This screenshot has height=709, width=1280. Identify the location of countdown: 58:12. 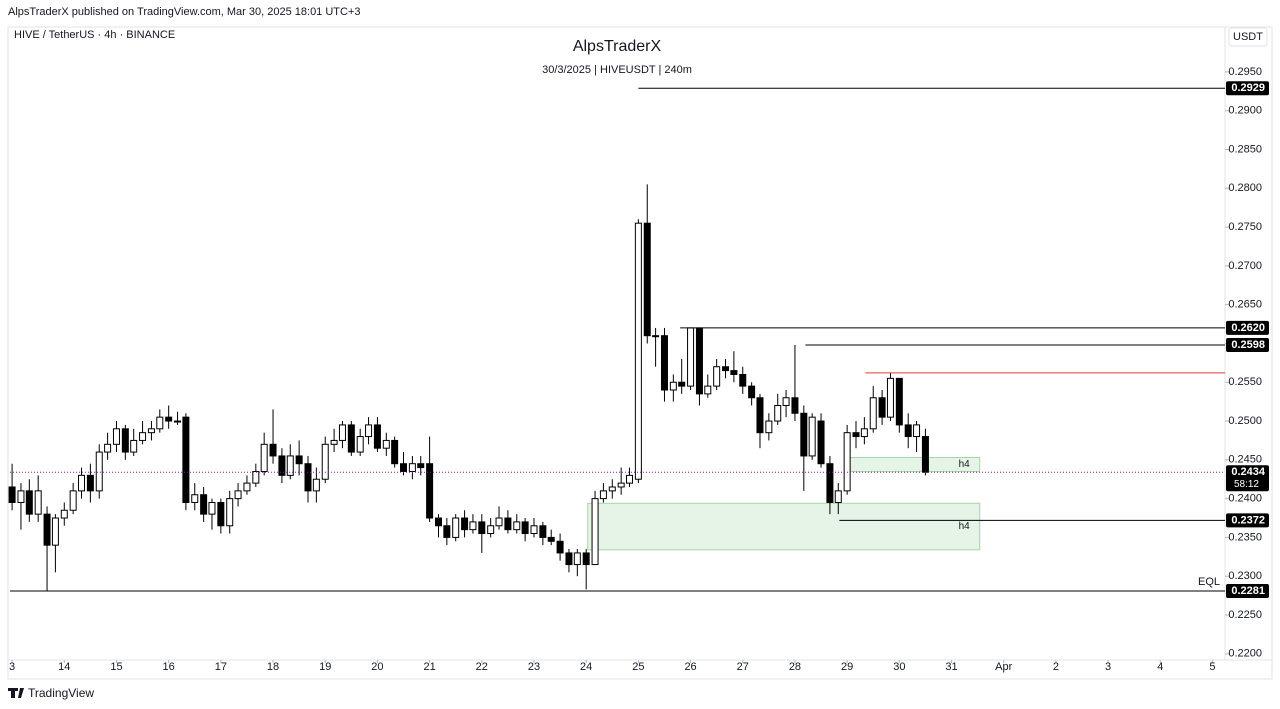
(1246, 484).